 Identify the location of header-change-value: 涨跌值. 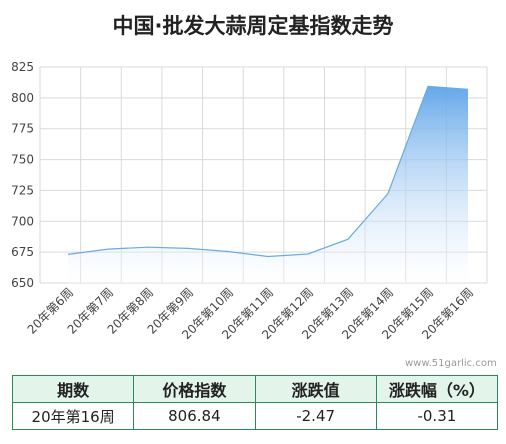
(315, 389).